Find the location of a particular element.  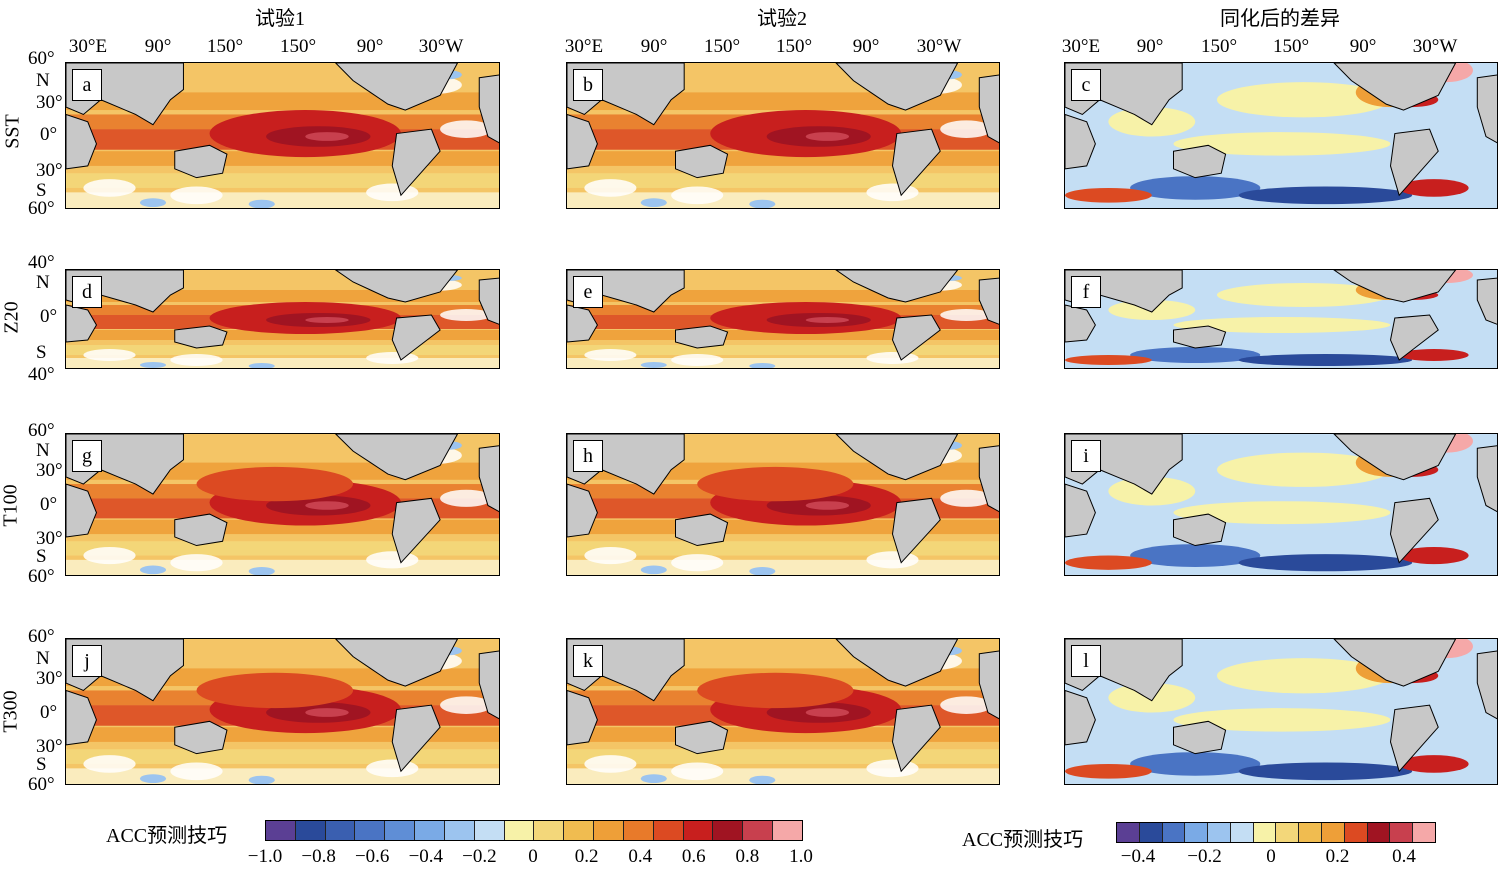

panel-letter: c is located at coordinates (1086, 85).